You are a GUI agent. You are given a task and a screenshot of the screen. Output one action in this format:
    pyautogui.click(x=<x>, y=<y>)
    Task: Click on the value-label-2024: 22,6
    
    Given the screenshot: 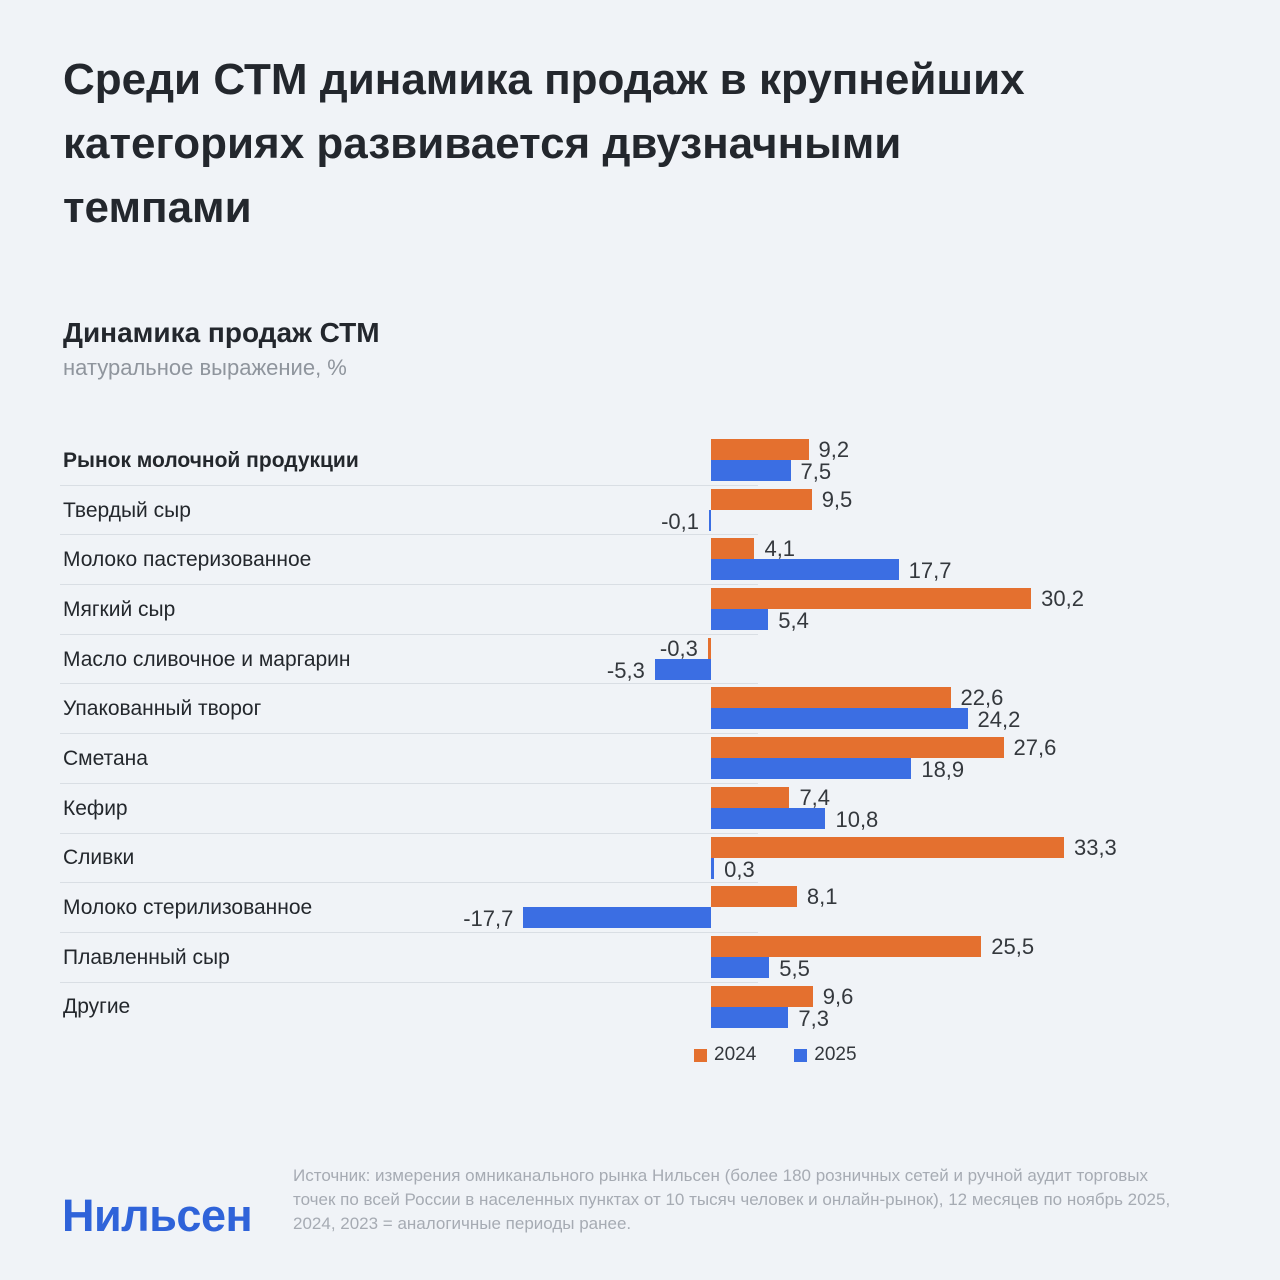 What is the action you would take?
    pyautogui.click(x=982, y=698)
    